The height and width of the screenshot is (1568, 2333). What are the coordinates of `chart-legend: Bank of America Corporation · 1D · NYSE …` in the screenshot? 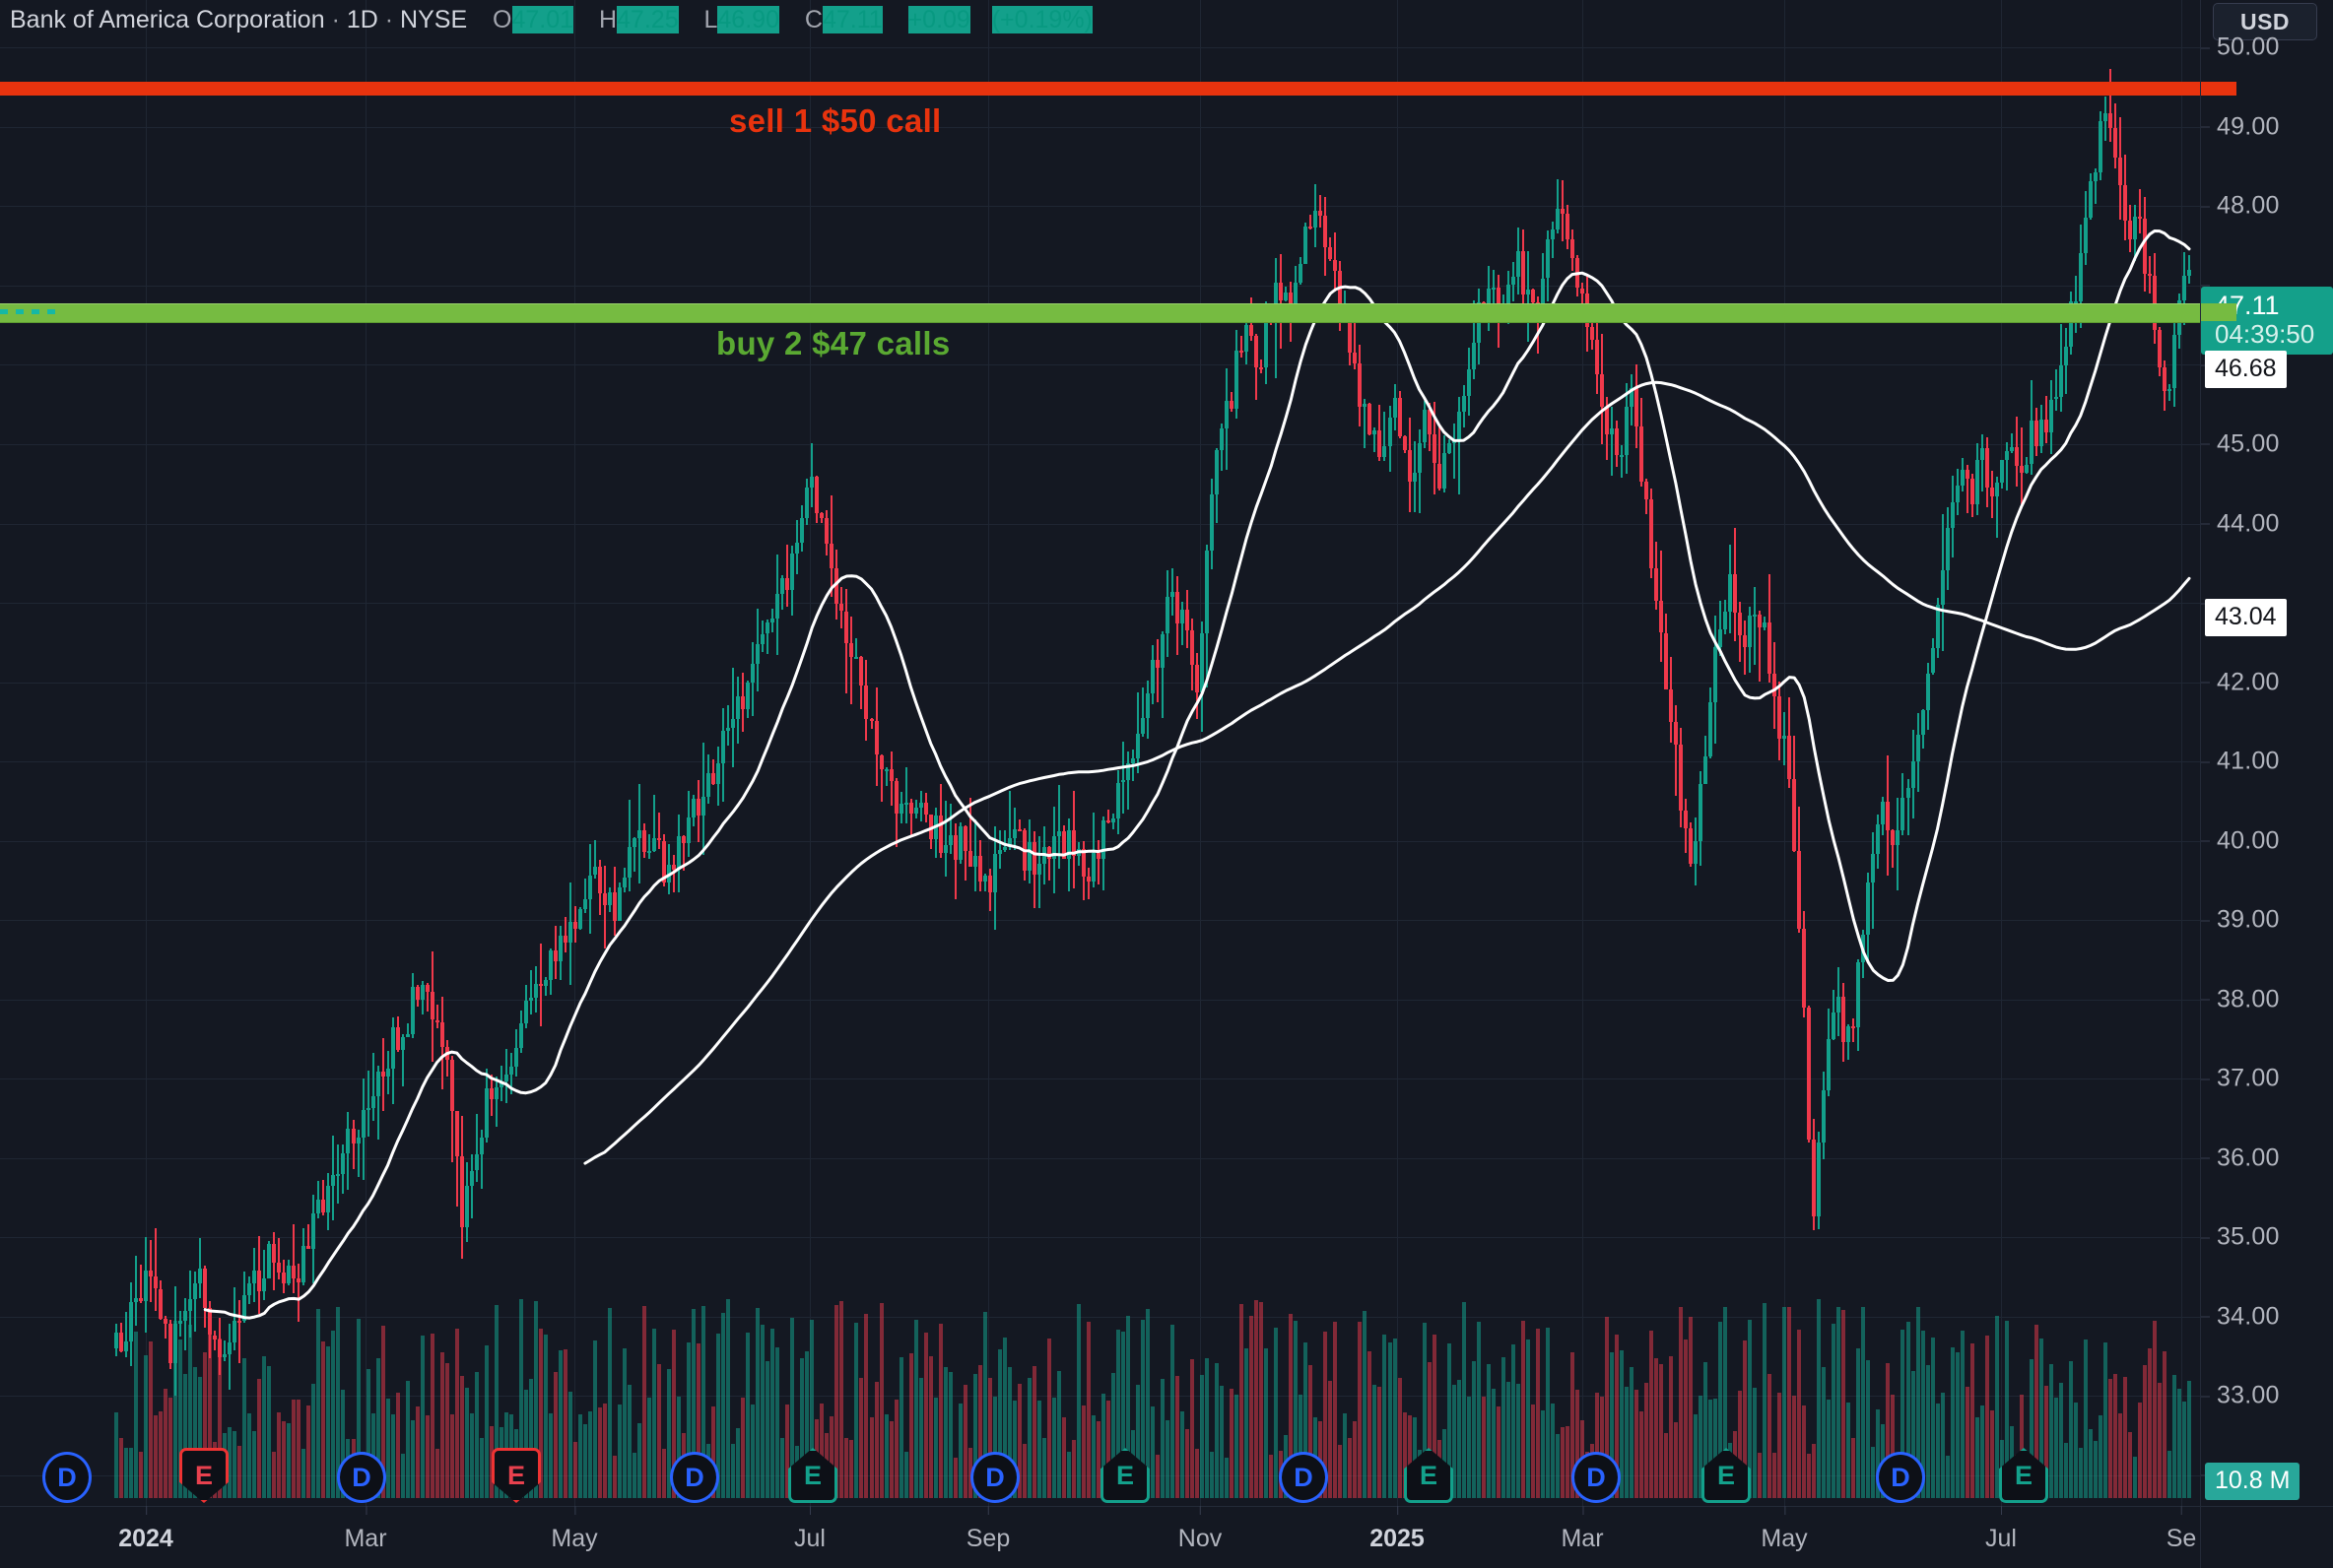 It's located at (551, 20).